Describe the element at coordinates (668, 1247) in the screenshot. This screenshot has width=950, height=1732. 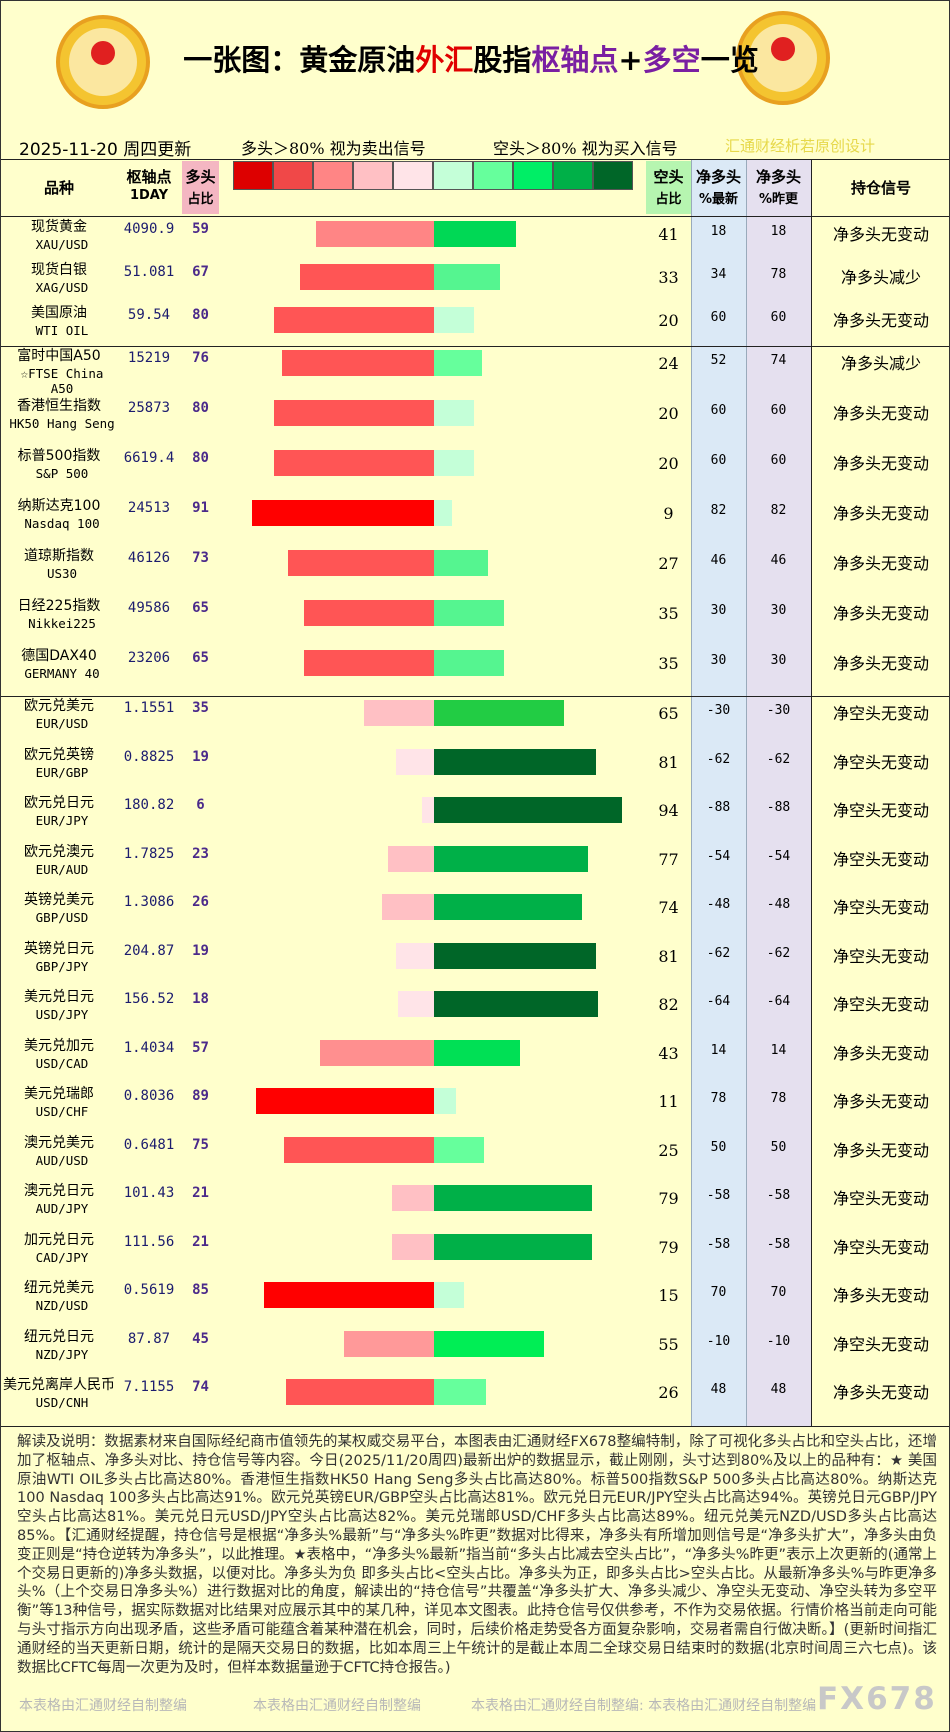
I see `short-pct: 79` at that location.